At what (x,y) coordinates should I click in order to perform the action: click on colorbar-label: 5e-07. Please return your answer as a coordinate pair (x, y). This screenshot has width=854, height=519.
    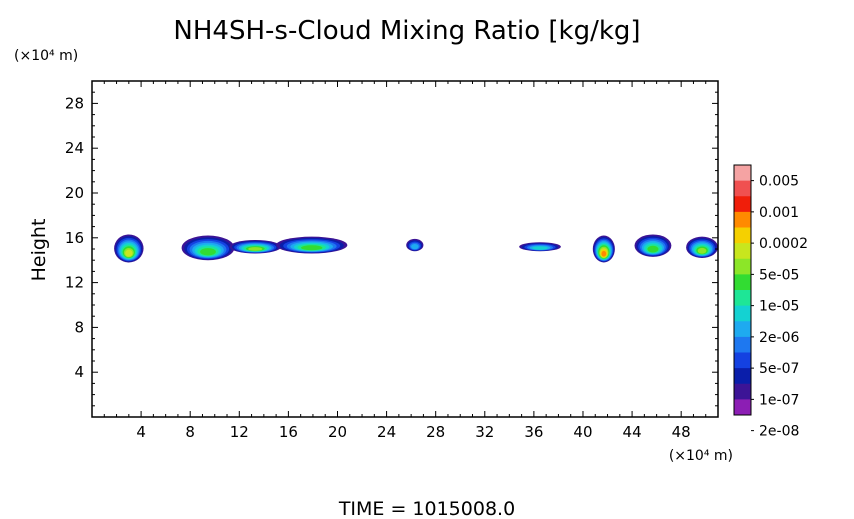
    Looking at the image, I should click on (779, 369).